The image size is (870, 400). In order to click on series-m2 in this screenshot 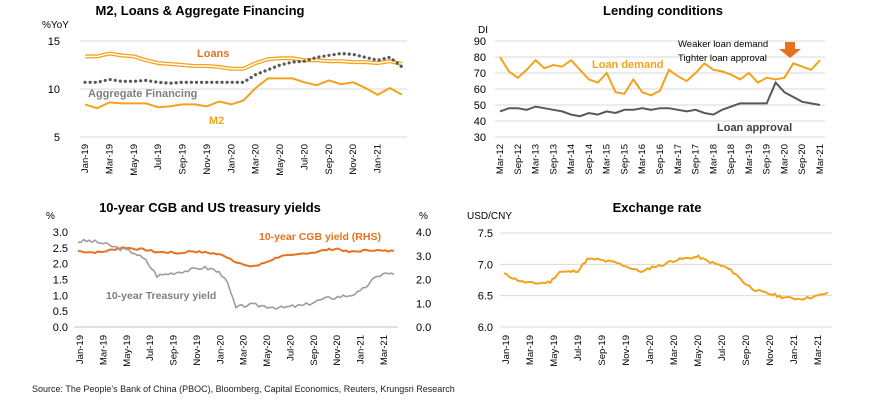, I will do `click(243, 93)`.